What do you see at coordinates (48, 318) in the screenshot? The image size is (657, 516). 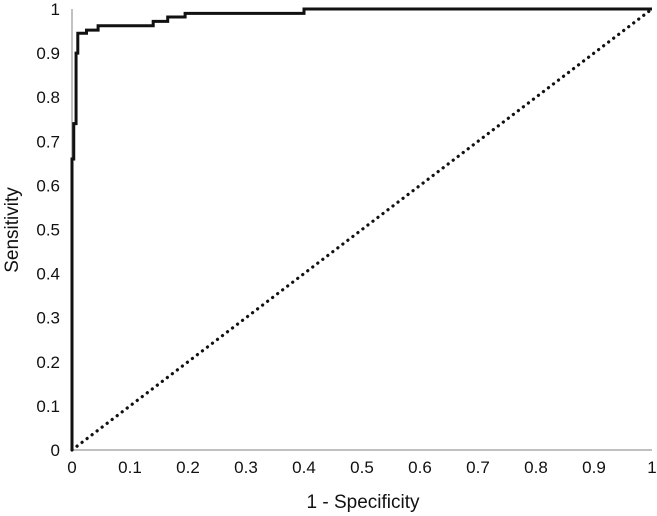 I see `y-tick-label: 0.3` at bounding box center [48, 318].